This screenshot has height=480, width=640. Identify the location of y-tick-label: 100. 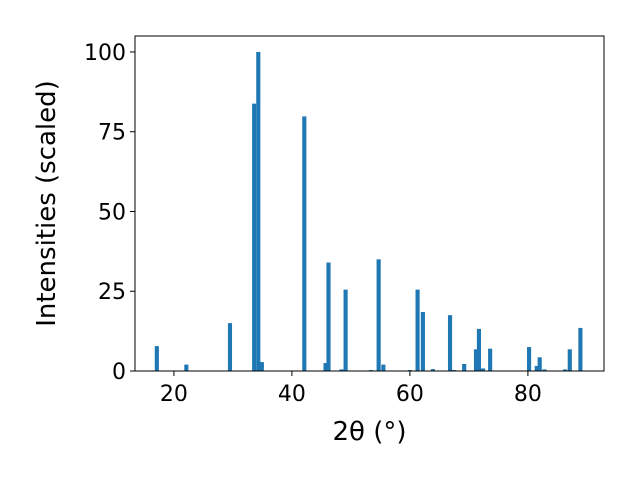
(105, 53).